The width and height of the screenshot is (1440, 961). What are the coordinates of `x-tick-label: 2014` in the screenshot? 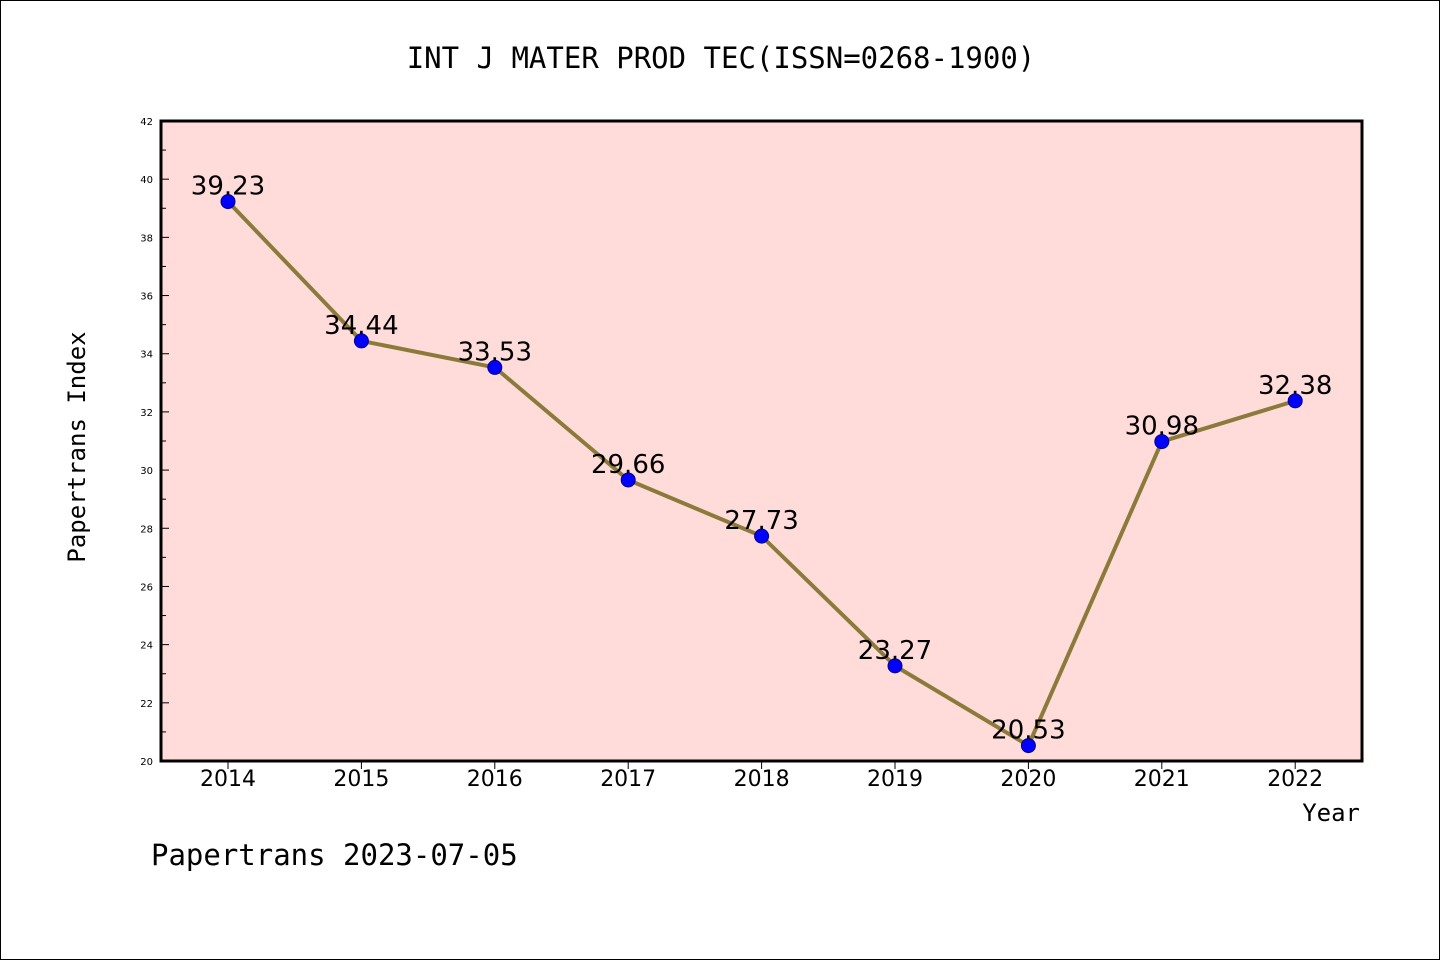 It's located at (228, 779).